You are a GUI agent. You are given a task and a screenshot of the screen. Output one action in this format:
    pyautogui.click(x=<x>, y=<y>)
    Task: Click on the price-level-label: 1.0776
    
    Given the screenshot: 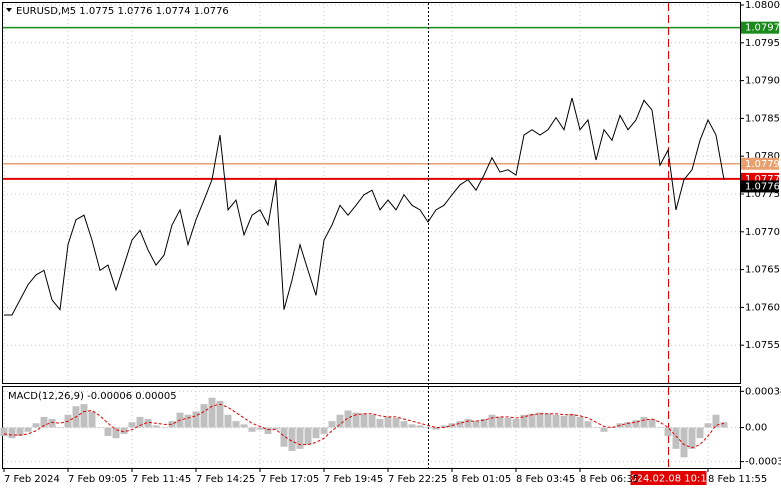 What is the action you would take?
    pyautogui.click(x=762, y=186)
    